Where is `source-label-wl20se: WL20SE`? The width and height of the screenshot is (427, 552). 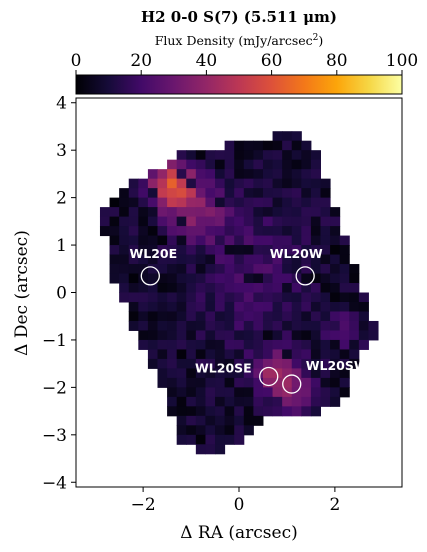
source-label-wl20se: WL20SE is located at coordinates (223, 367).